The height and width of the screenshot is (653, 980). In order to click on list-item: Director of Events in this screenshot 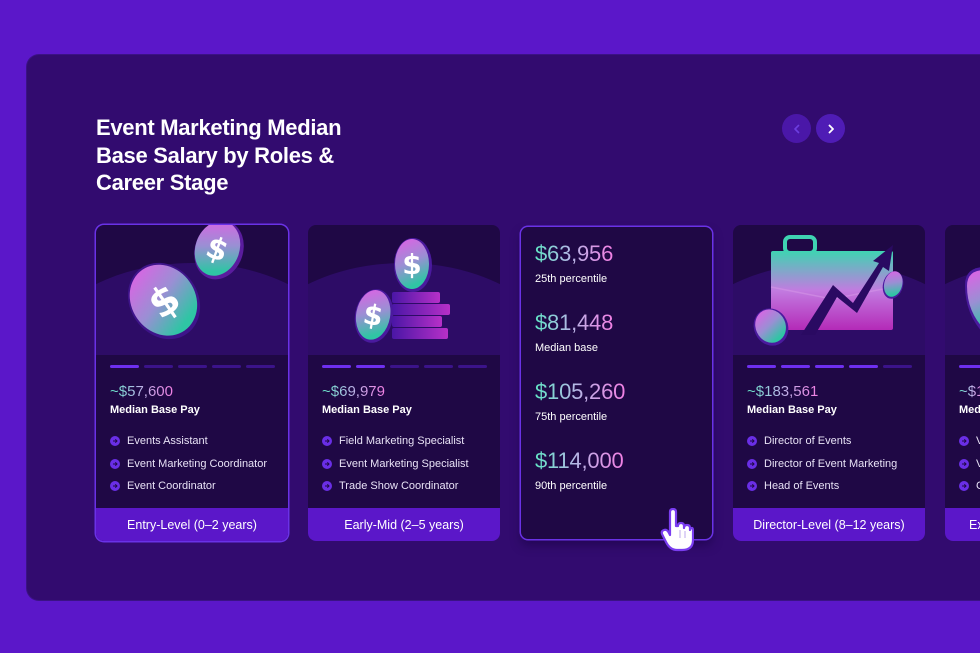, I will do `click(822, 441)`.